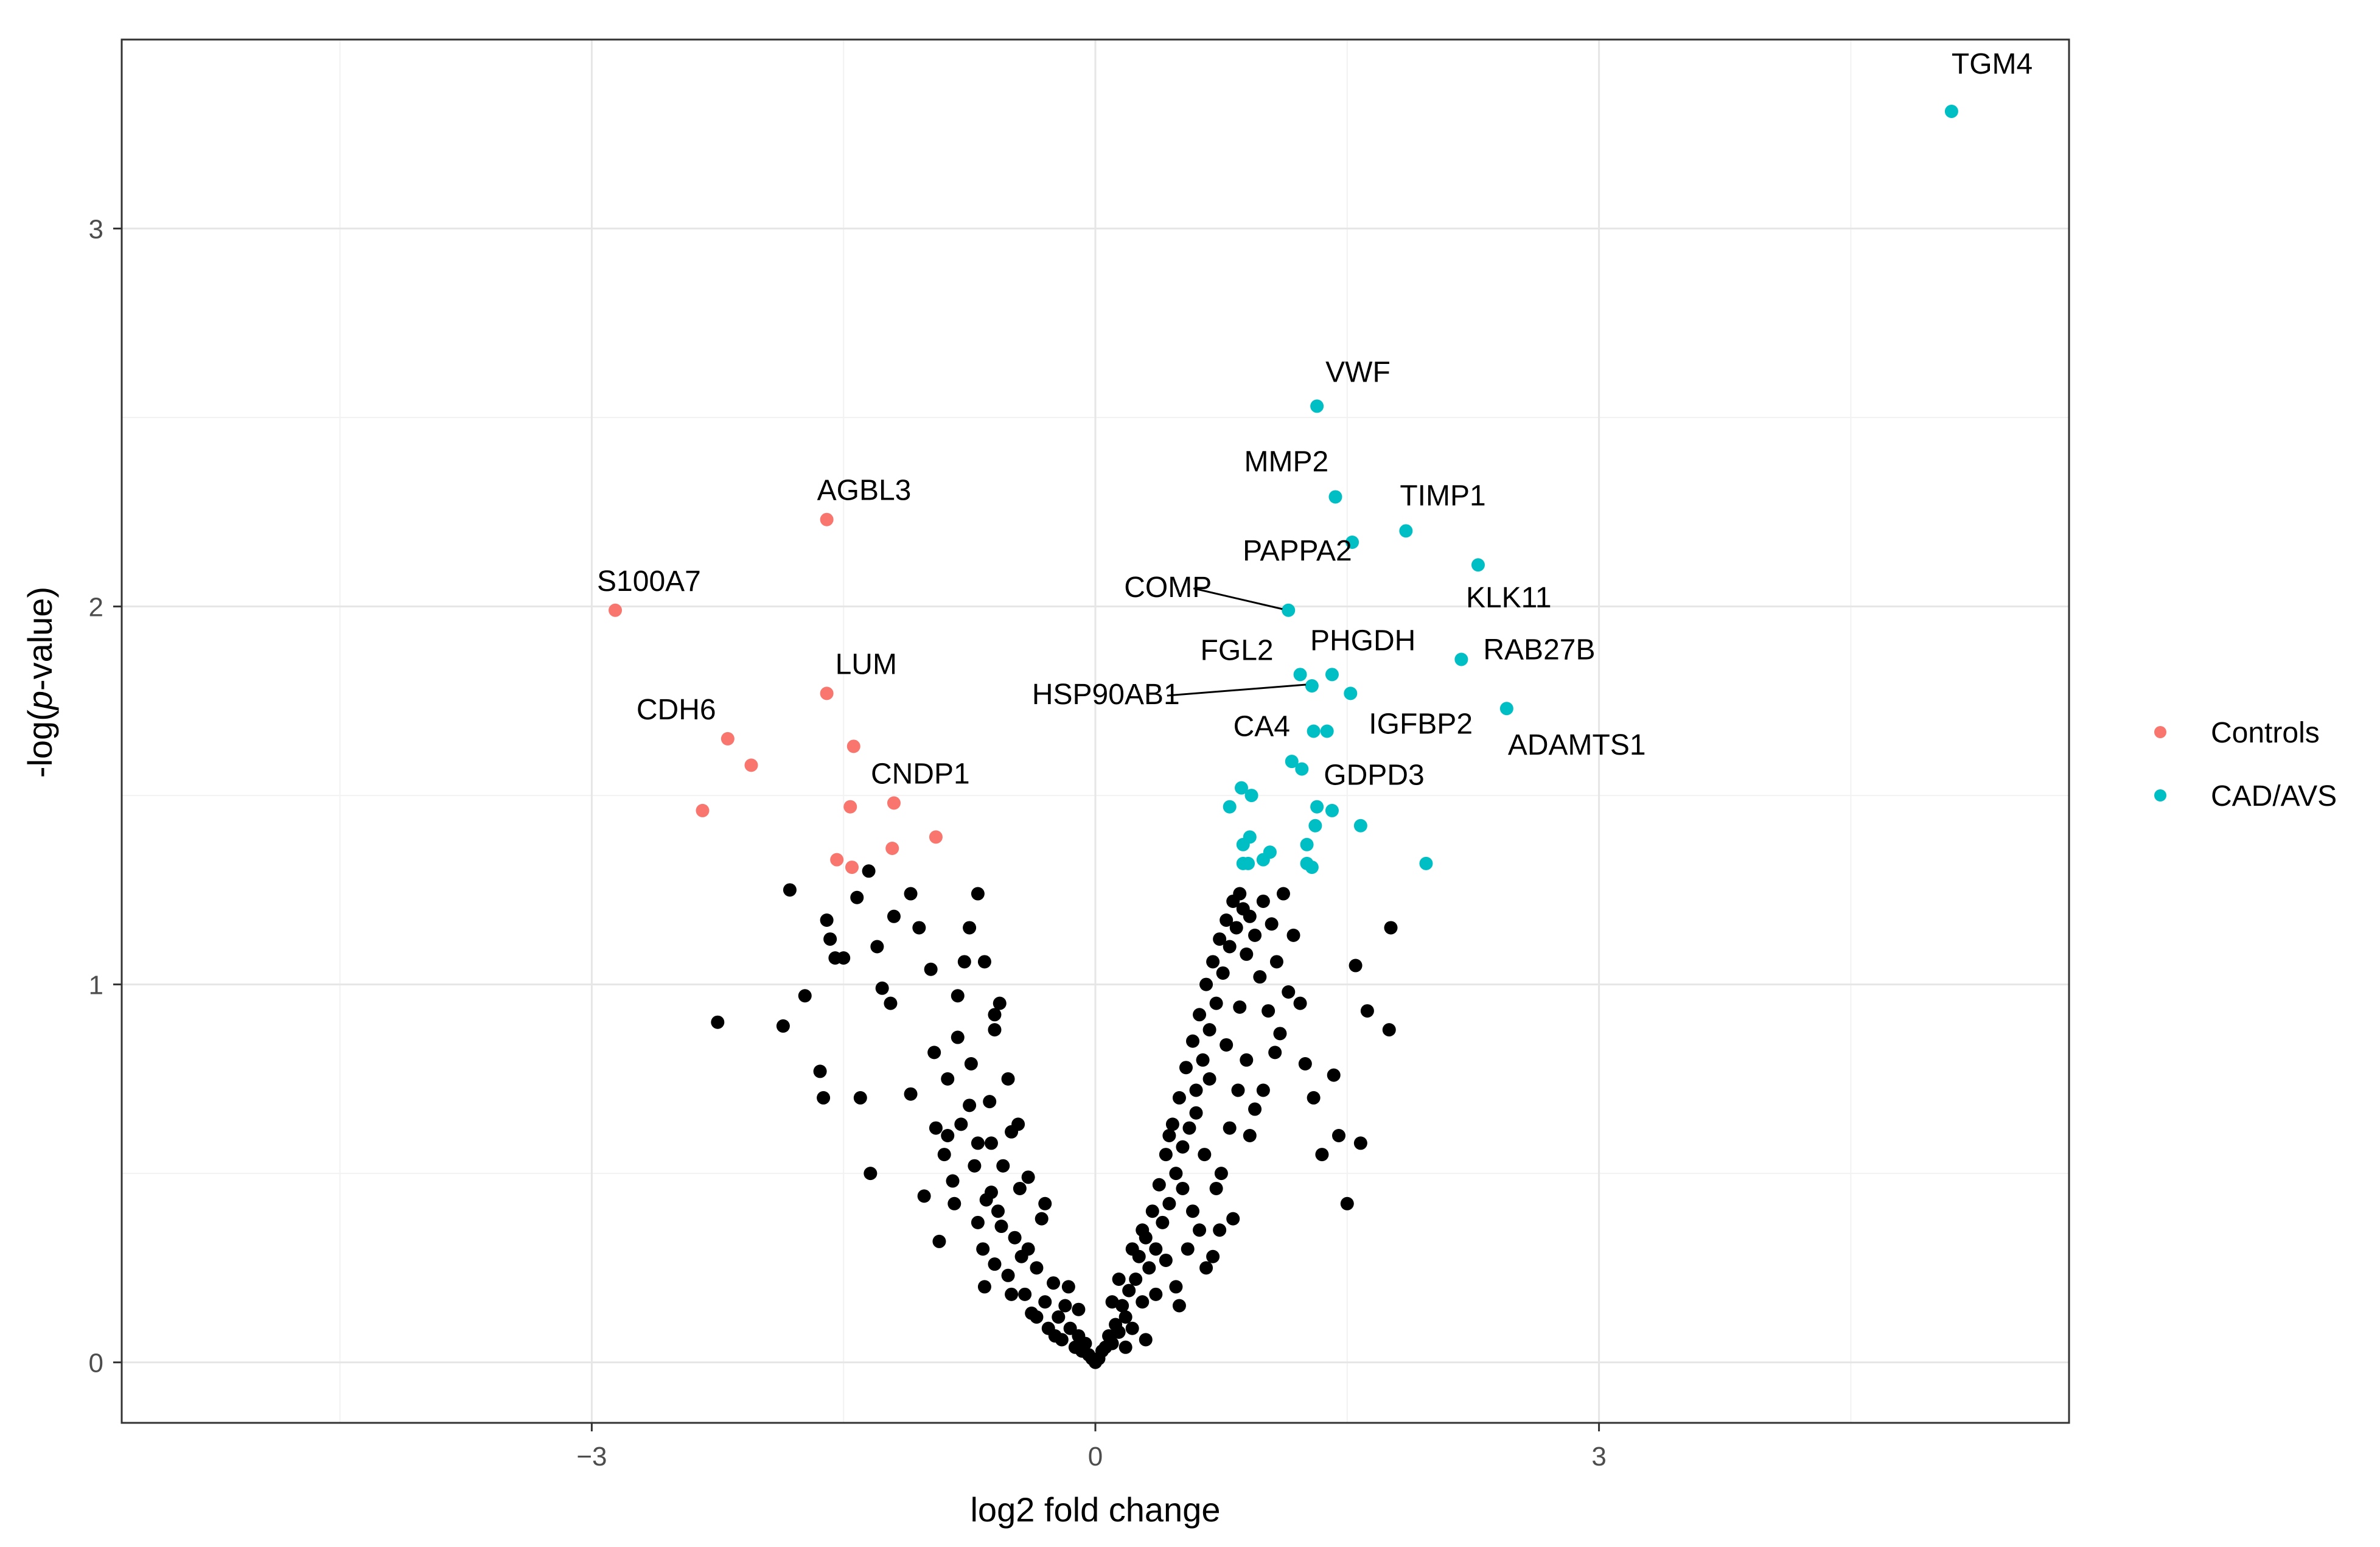 The height and width of the screenshot is (1547, 2380). I want to click on gene-label-mmp2: MMP2, so click(1286, 461).